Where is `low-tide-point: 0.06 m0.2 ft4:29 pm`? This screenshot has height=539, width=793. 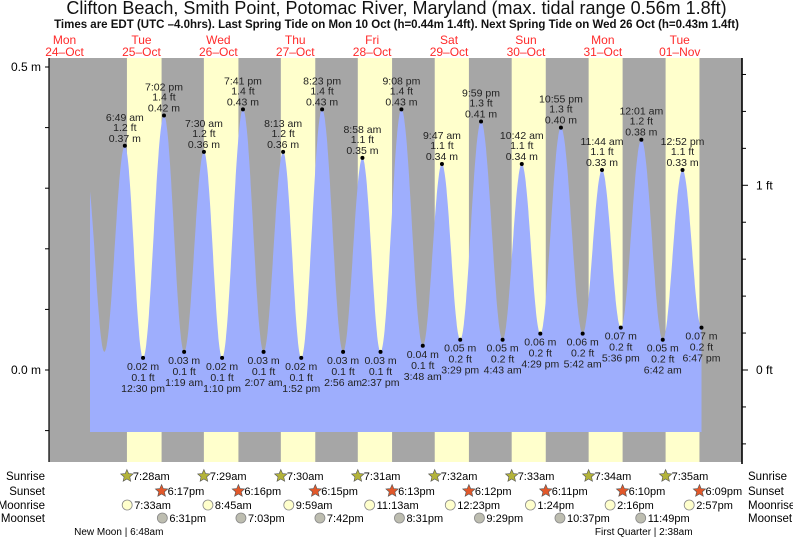
low-tide-point: 0.06 m0.2 ft4:29 pm is located at coordinates (540, 351).